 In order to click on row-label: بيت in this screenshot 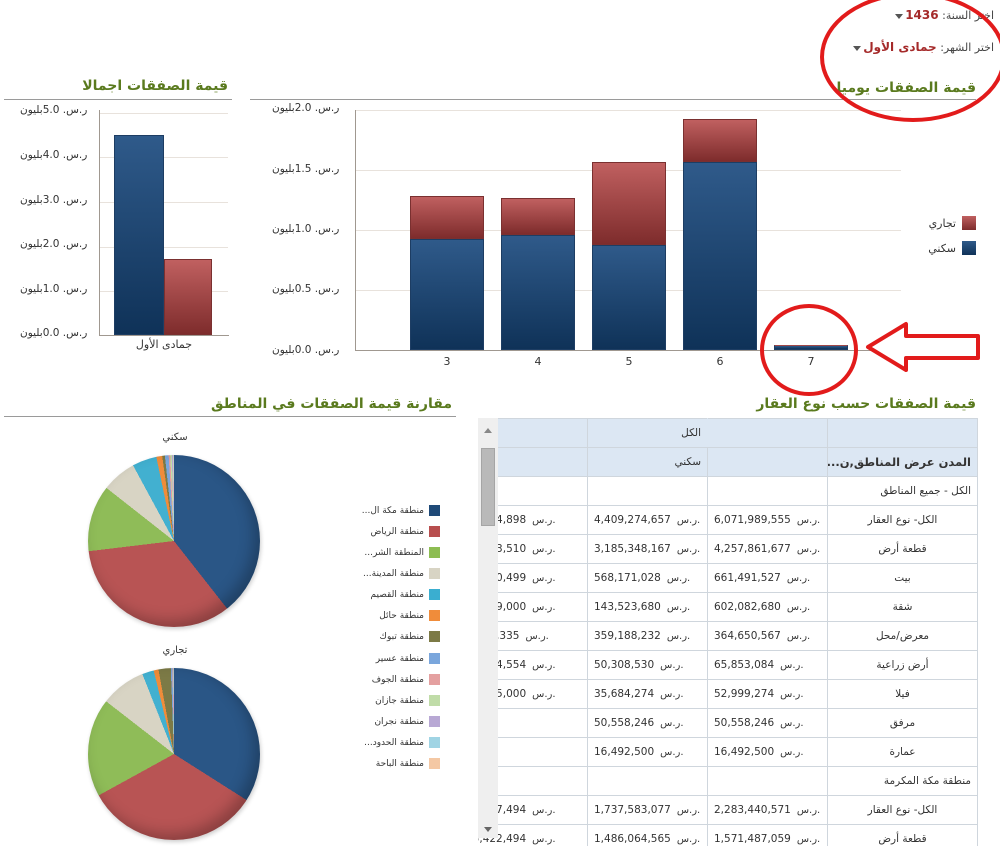, I will do `click(902, 578)`.